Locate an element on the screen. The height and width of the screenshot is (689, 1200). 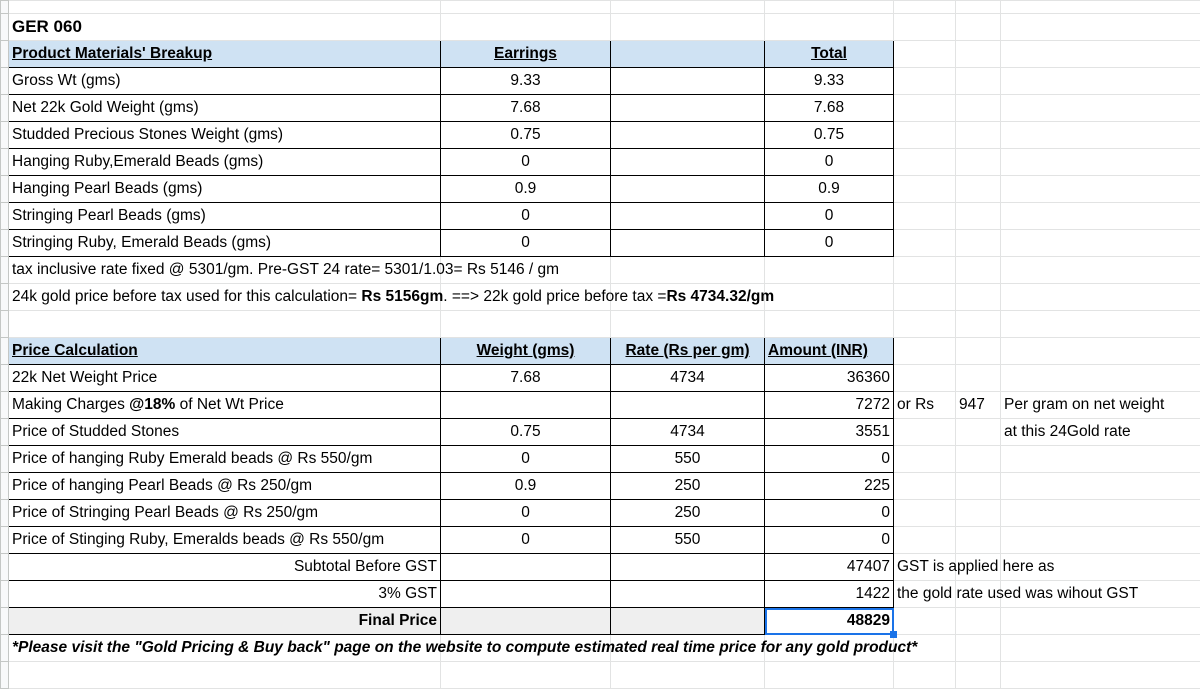
fill-handle is located at coordinates (893, 634).